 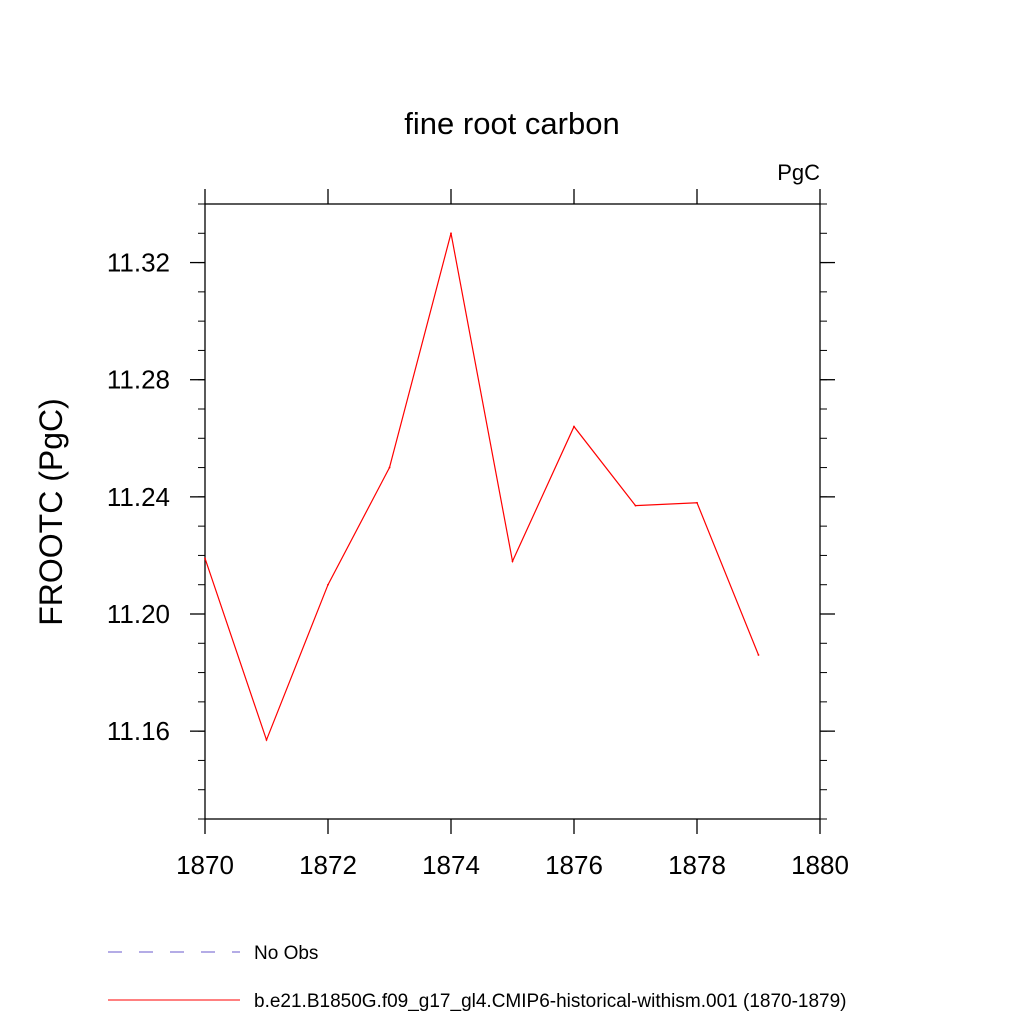 I want to click on legend-label: No Obs, so click(x=286, y=953).